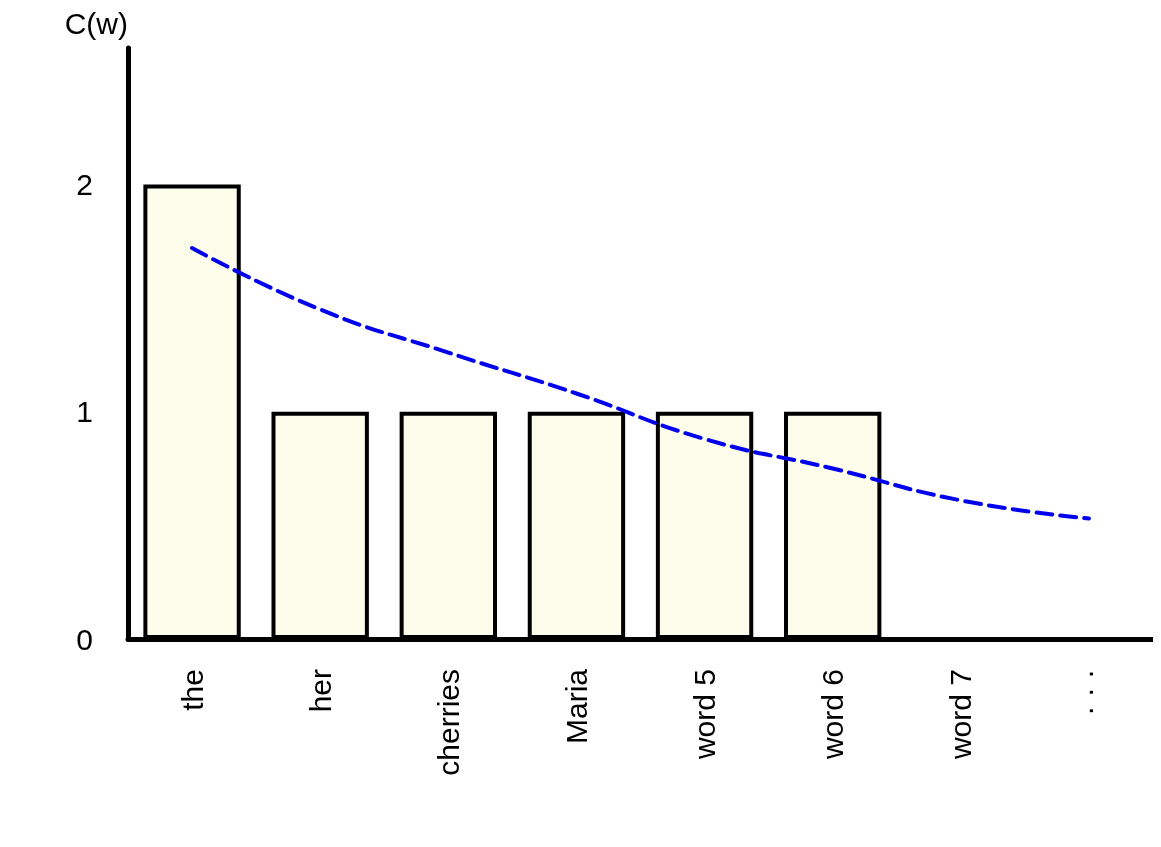 This screenshot has height=847, width=1161. Describe the element at coordinates (833, 715) in the screenshot. I see `x-tick-label: word 6` at that location.